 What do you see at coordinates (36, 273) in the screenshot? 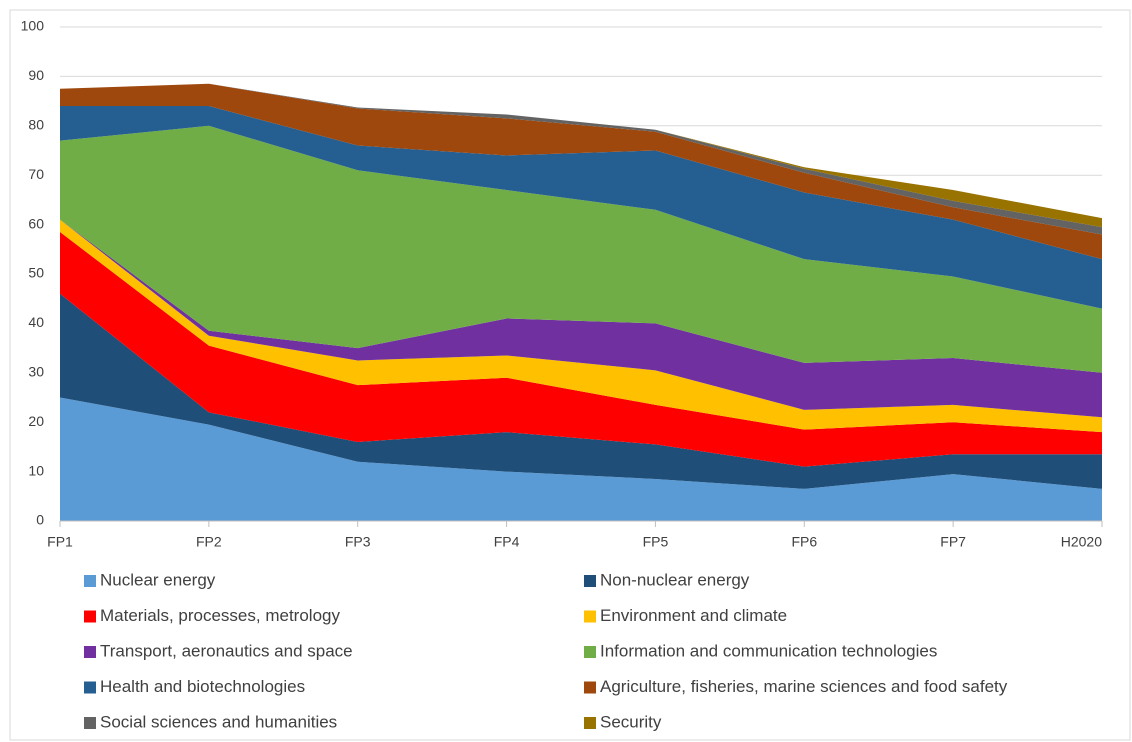
I see `y-tick-label: 50` at bounding box center [36, 273].